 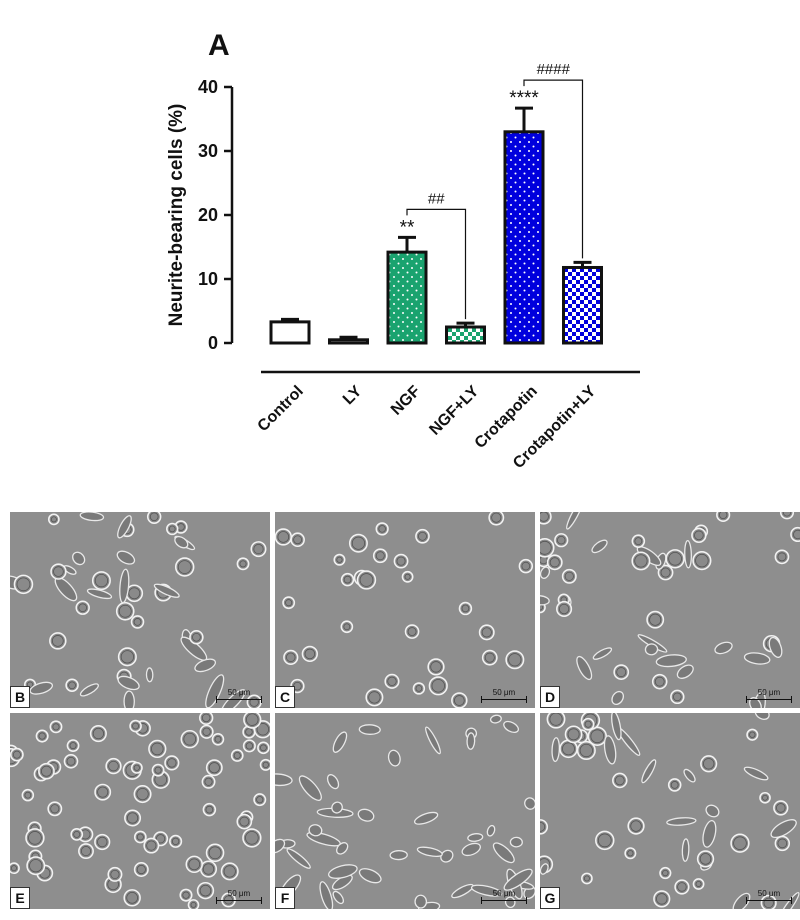 What do you see at coordinates (550, 697) in the screenshot?
I see `panel-tag: D` at bounding box center [550, 697].